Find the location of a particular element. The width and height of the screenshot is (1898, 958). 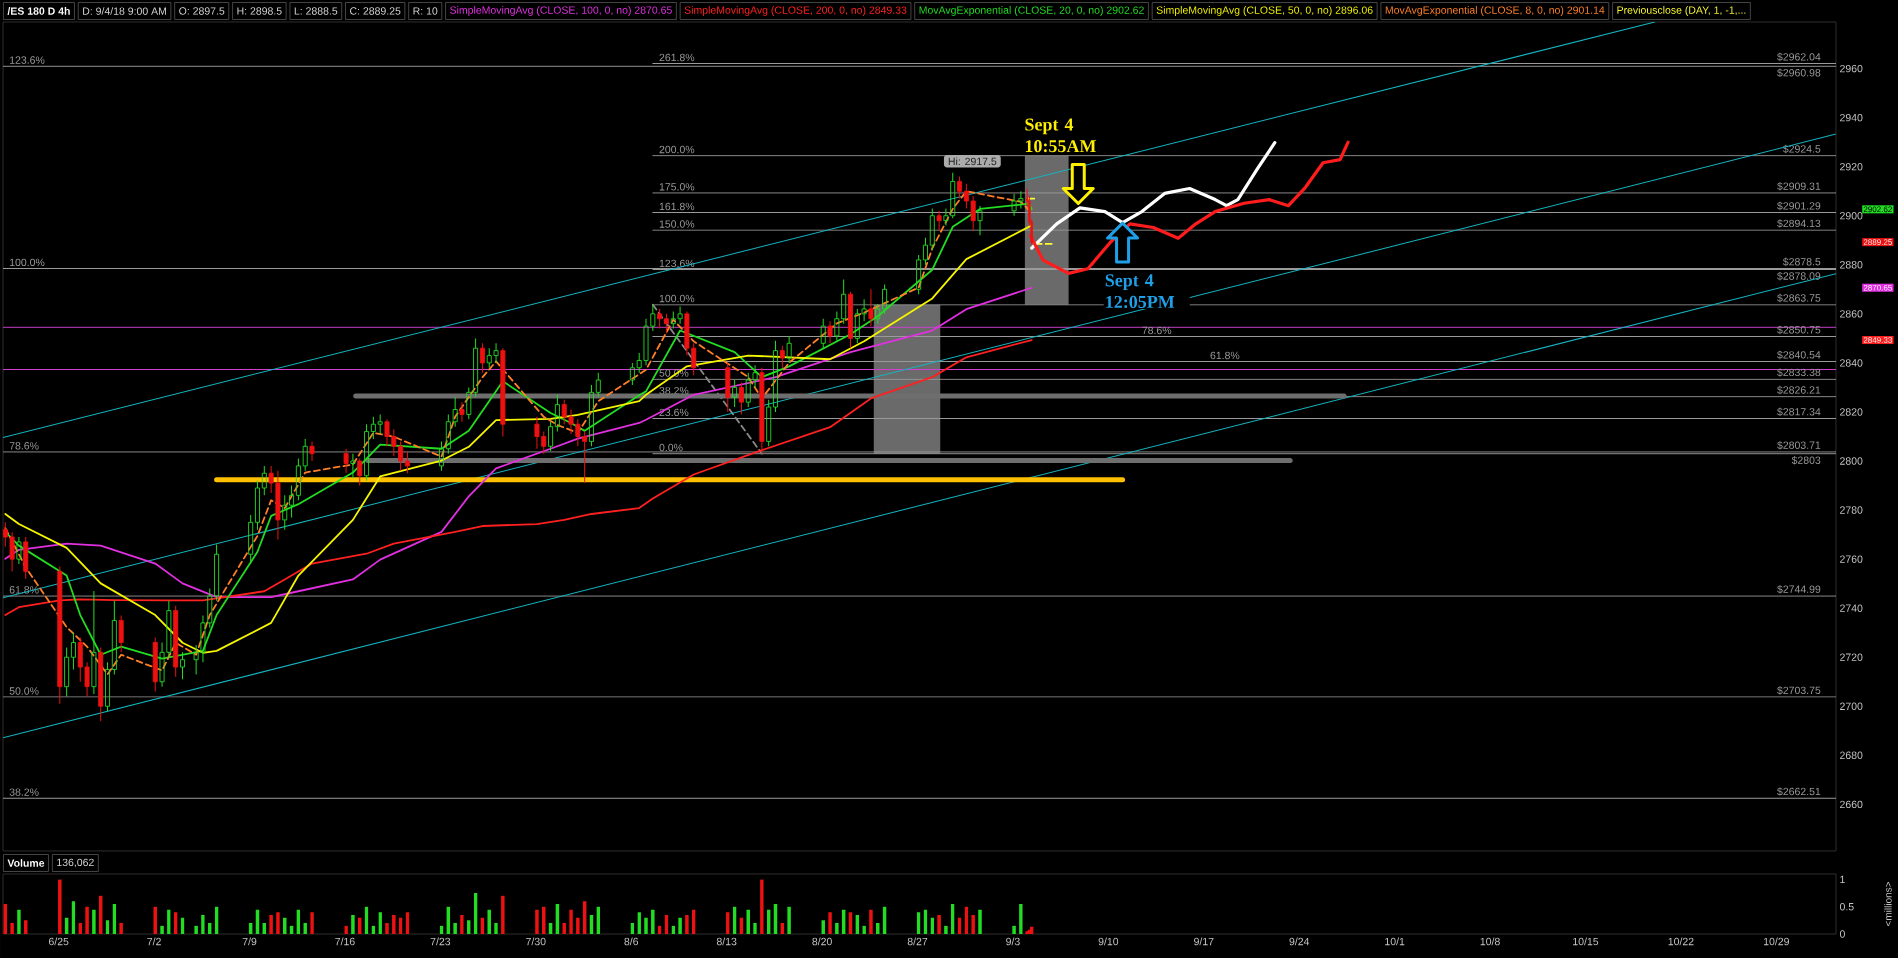

y-tick-label: 2940 is located at coordinates (1851, 117).